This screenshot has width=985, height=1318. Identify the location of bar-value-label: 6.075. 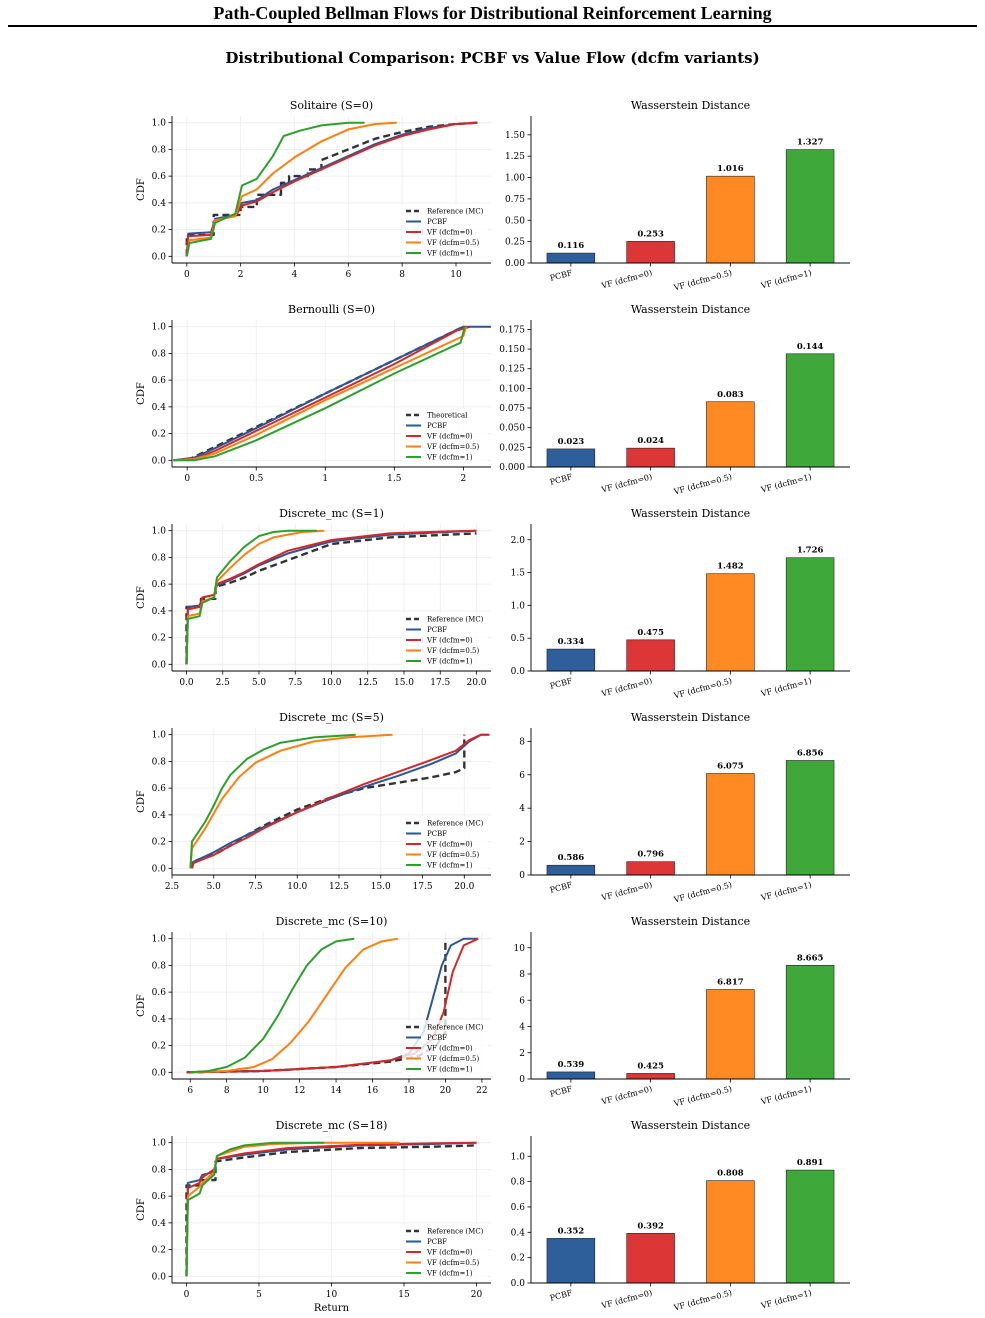
(730, 767).